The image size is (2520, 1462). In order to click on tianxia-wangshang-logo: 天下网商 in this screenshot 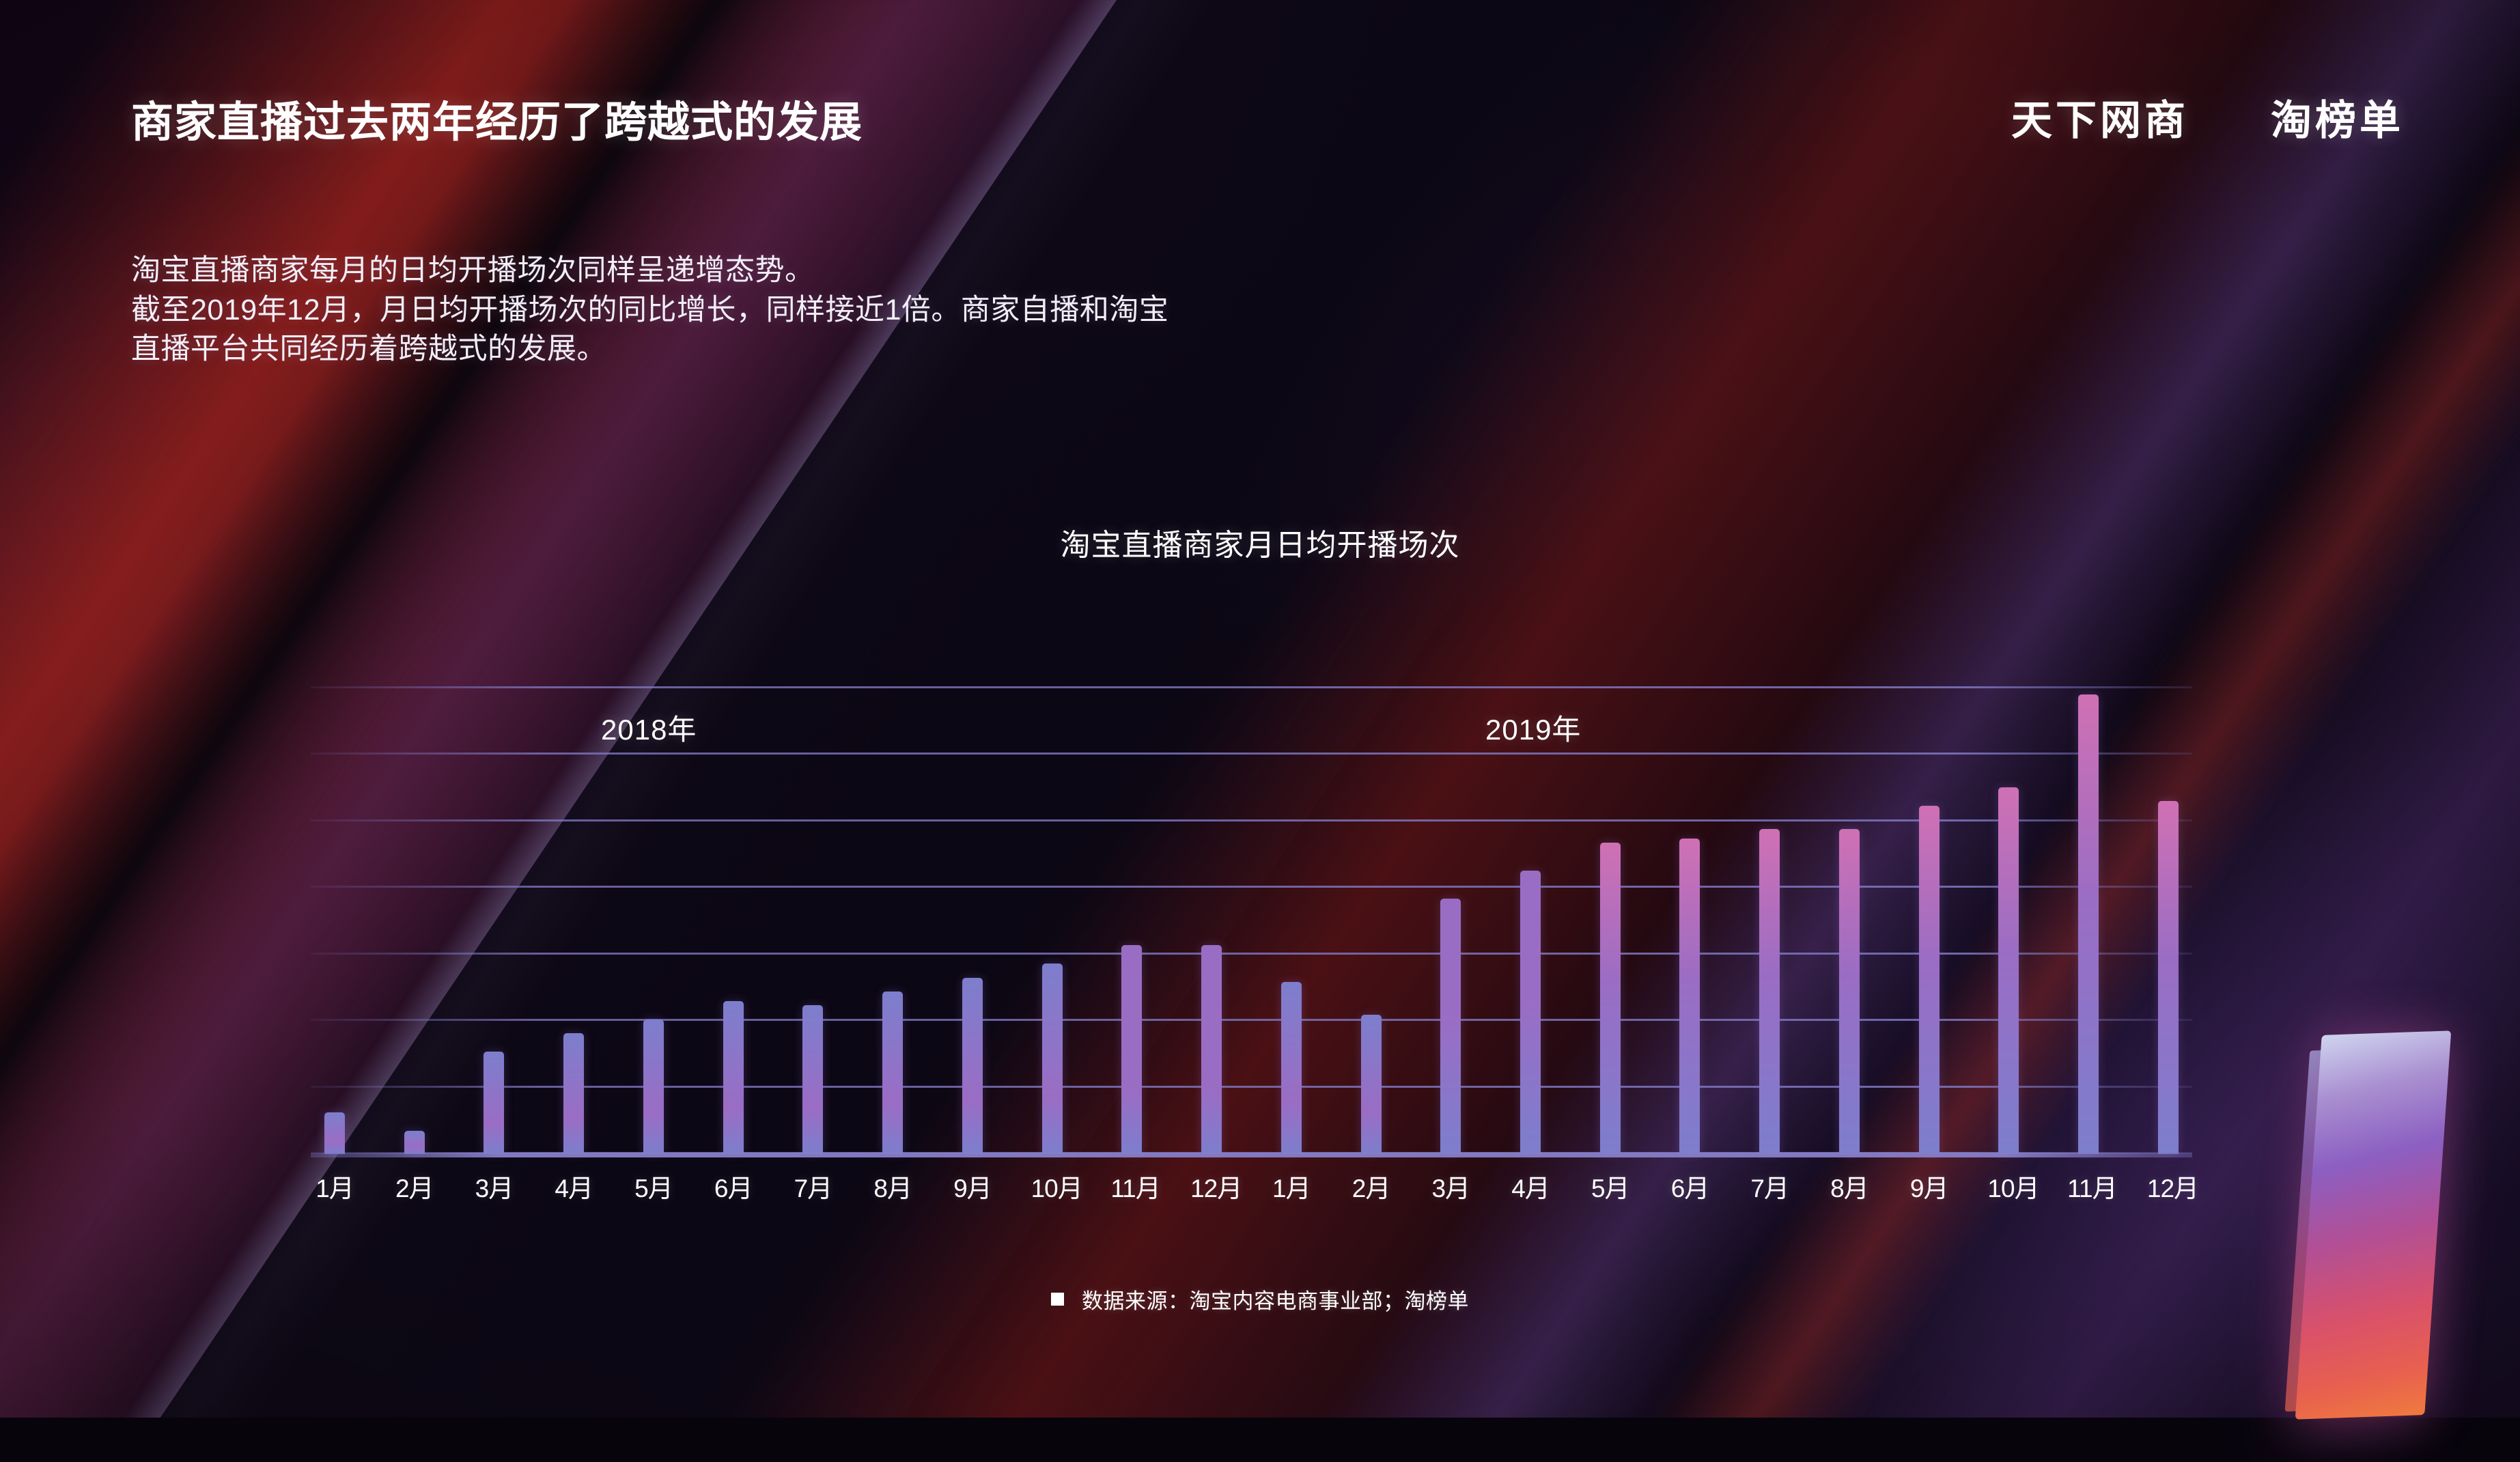, I will do `click(2100, 120)`.